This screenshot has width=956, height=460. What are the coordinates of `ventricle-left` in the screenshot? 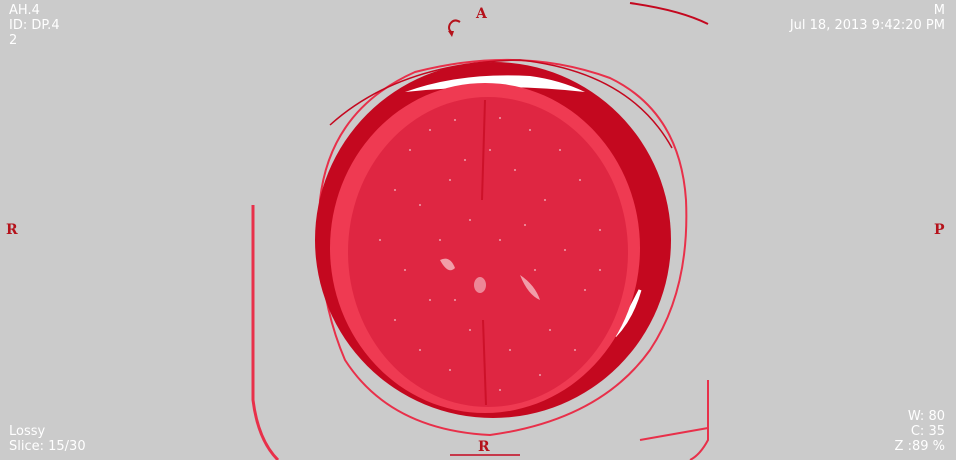 It's located at (447, 264).